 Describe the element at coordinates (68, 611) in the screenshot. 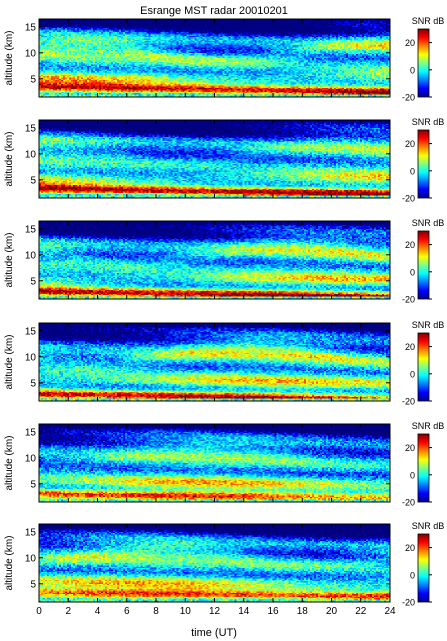

I see `x-tick-label: 2` at that location.